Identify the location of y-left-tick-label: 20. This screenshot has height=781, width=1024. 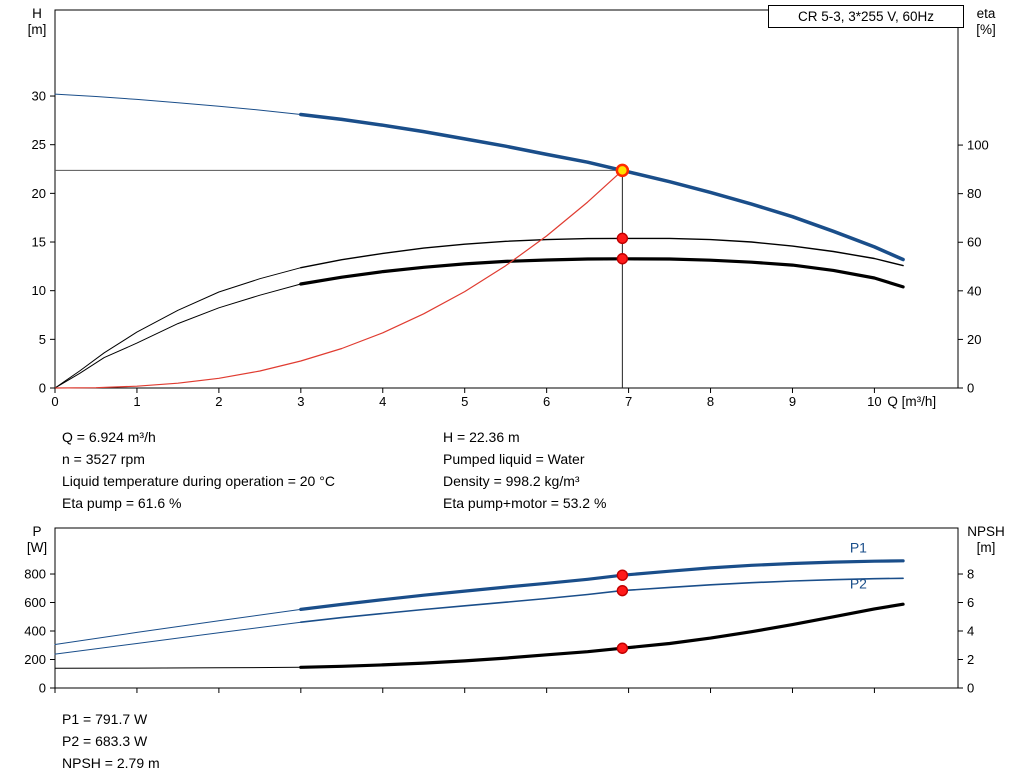
(39, 193).